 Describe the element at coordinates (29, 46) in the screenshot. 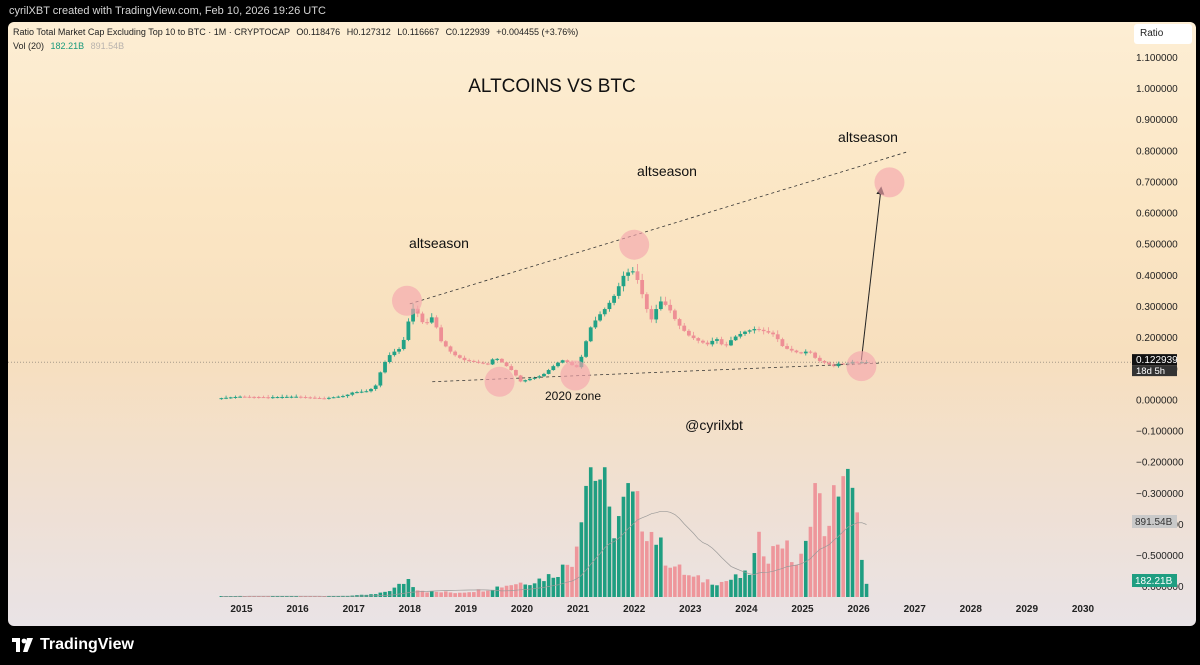

I see `volume-label: Vol (20)` at that location.